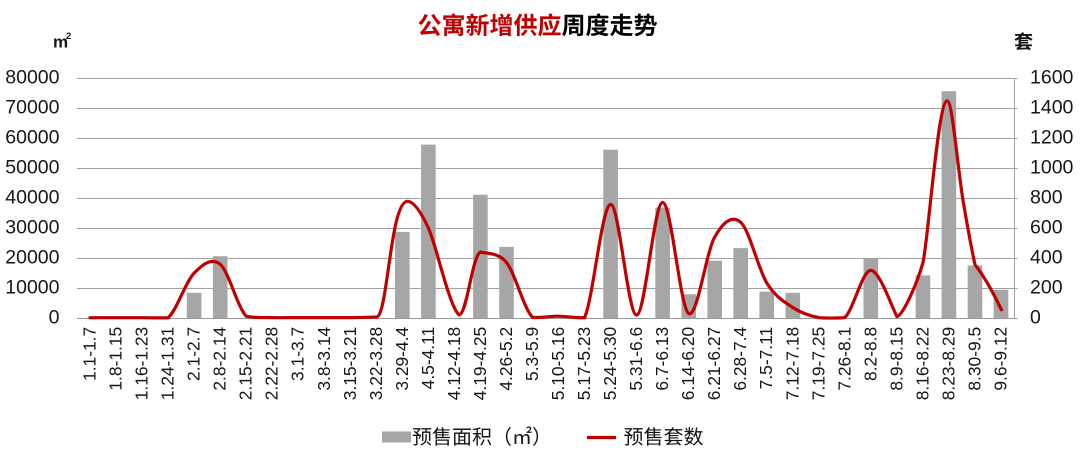 The image size is (1080, 457). What do you see at coordinates (870, 354) in the screenshot?
I see `svg-text: 8.2-8.8` at bounding box center [870, 354].